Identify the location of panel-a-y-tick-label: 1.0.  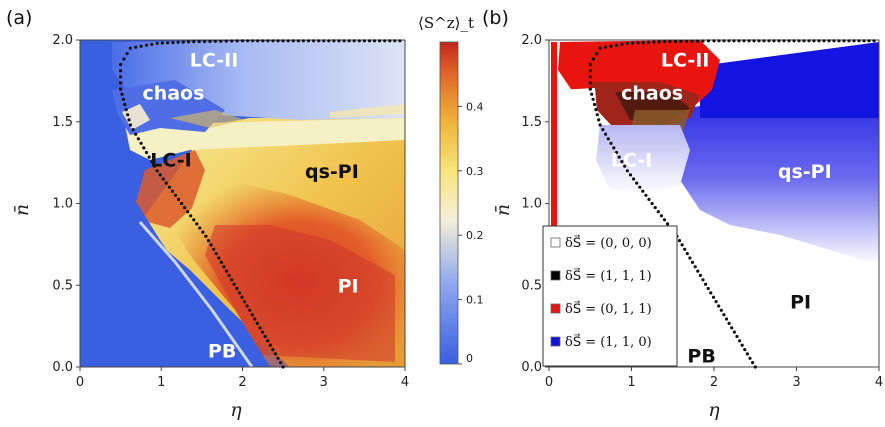
(62, 204).